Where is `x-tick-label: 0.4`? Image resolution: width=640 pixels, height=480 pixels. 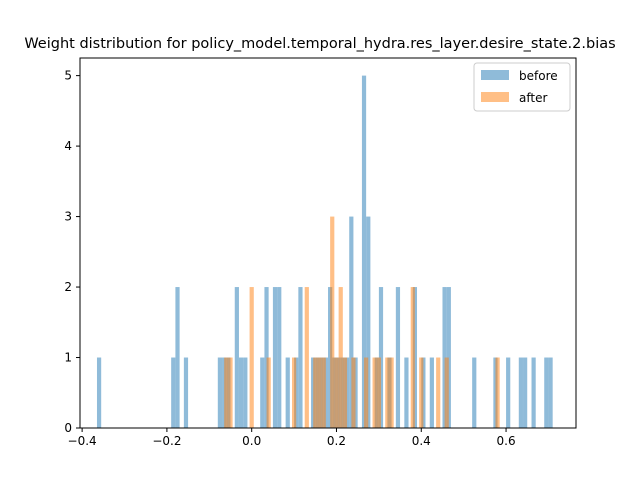 x-tick-label: 0.4 is located at coordinates (421, 441).